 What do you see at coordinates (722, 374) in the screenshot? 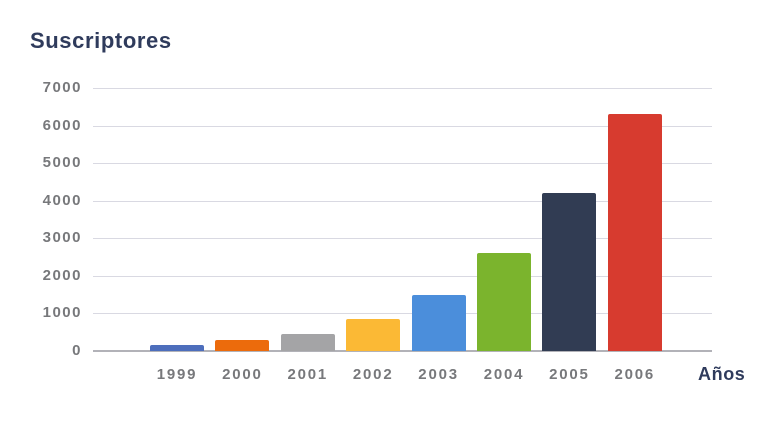
I see `x-axis-label: Años` at bounding box center [722, 374].